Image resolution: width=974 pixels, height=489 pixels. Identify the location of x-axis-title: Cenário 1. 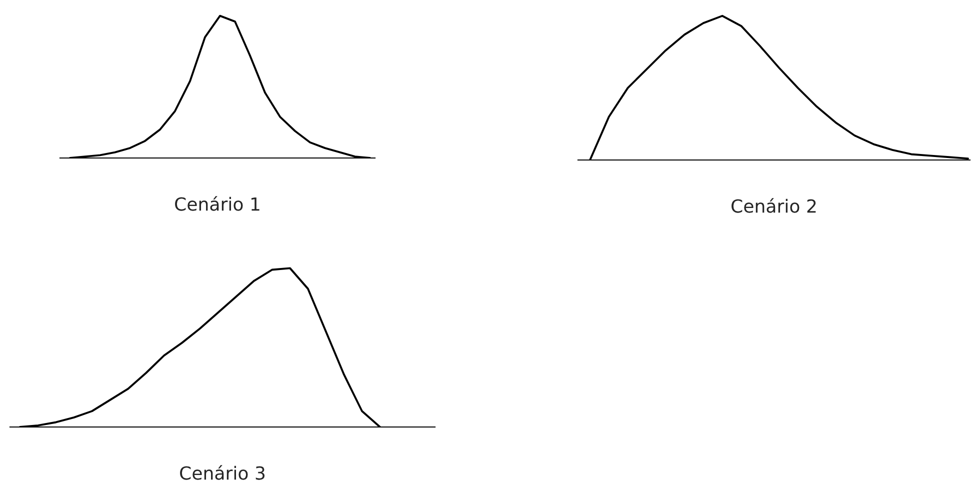
(217, 203).